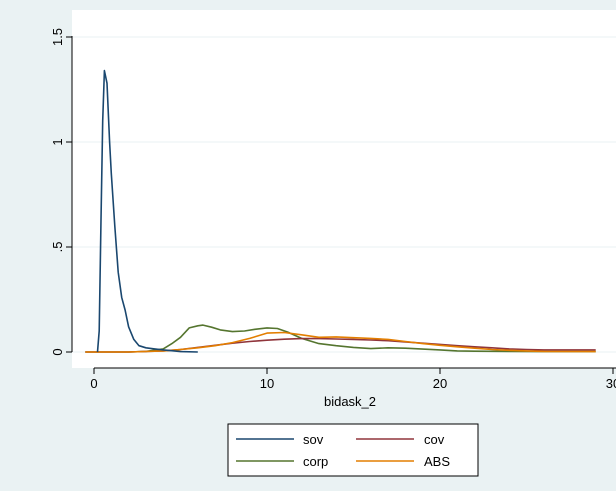 The image size is (616, 491). What do you see at coordinates (611, 383) in the screenshot?
I see `x-tick-label: 30` at bounding box center [611, 383].